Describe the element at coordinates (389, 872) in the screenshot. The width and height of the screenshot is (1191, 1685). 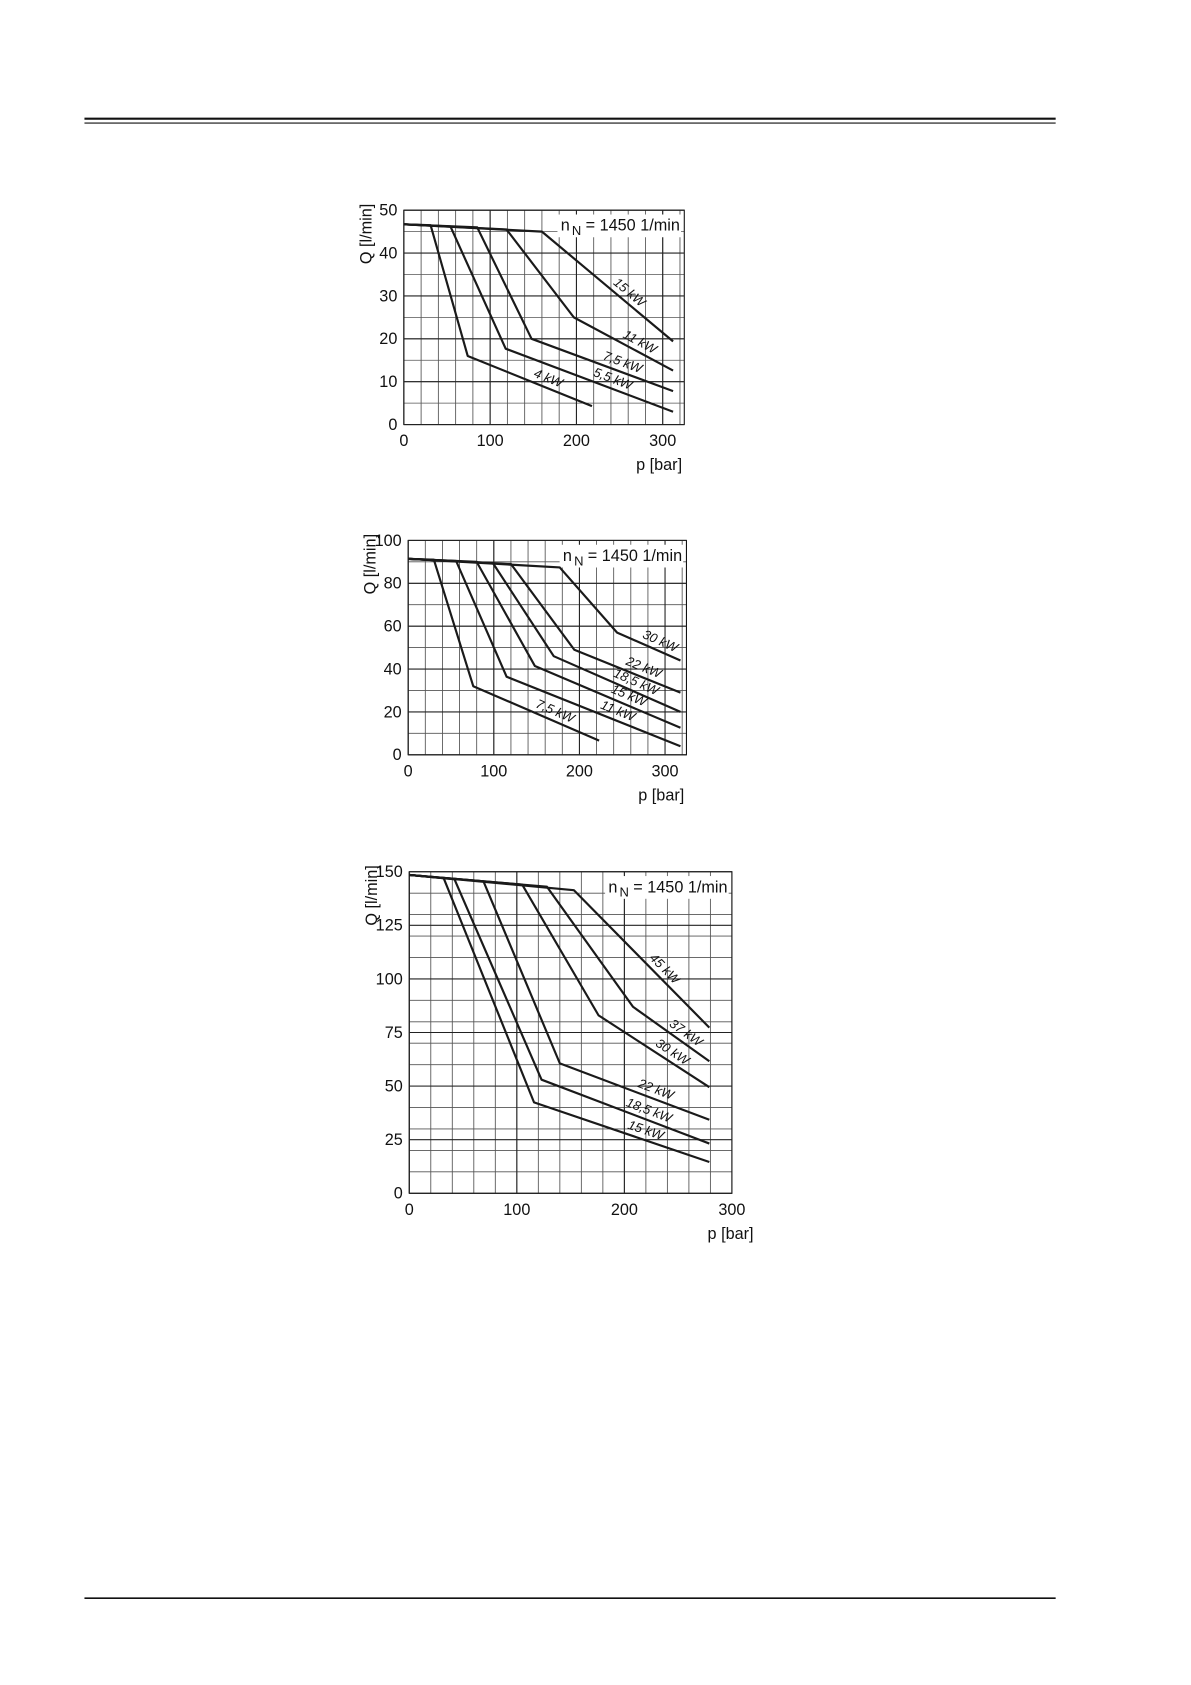
I see `y-tick-label: 150` at that location.